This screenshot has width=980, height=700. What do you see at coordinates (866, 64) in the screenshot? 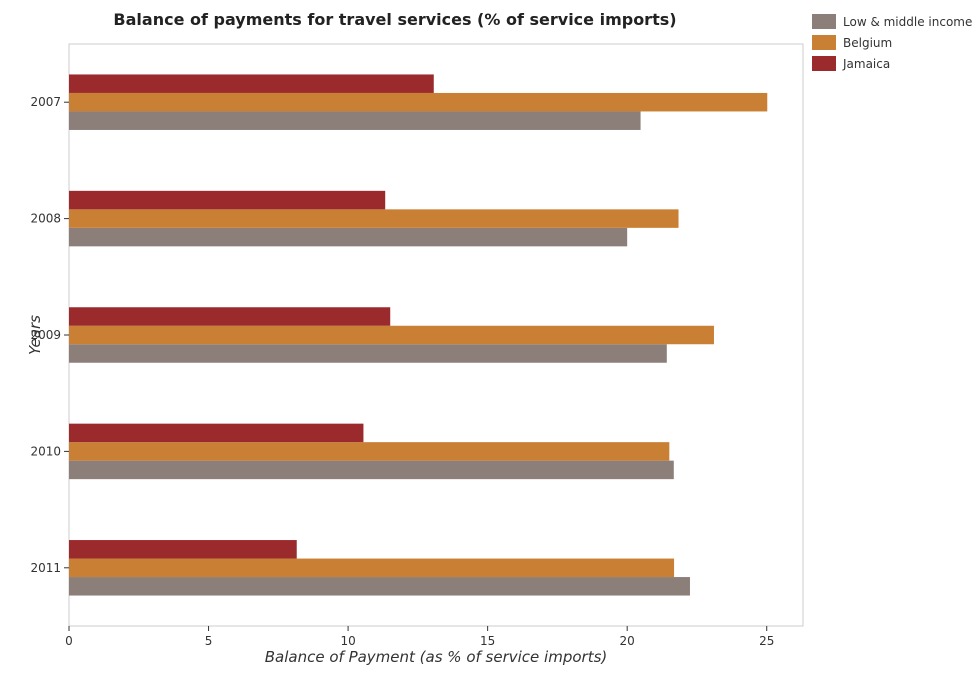
I see `legend-label: Jamaica` at bounding box center [866, 64].